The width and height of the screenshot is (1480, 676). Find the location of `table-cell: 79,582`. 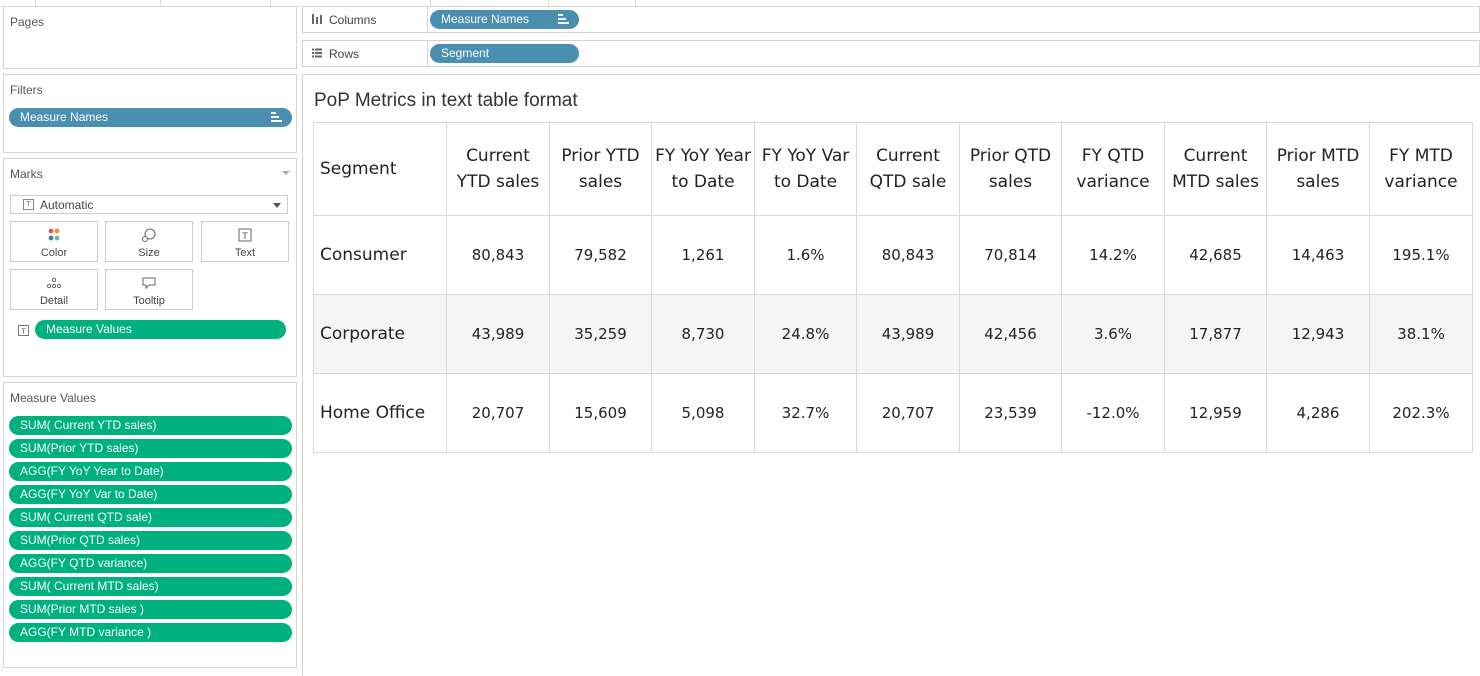

table-cell: 79,582 is located at coordinates (600, 255).